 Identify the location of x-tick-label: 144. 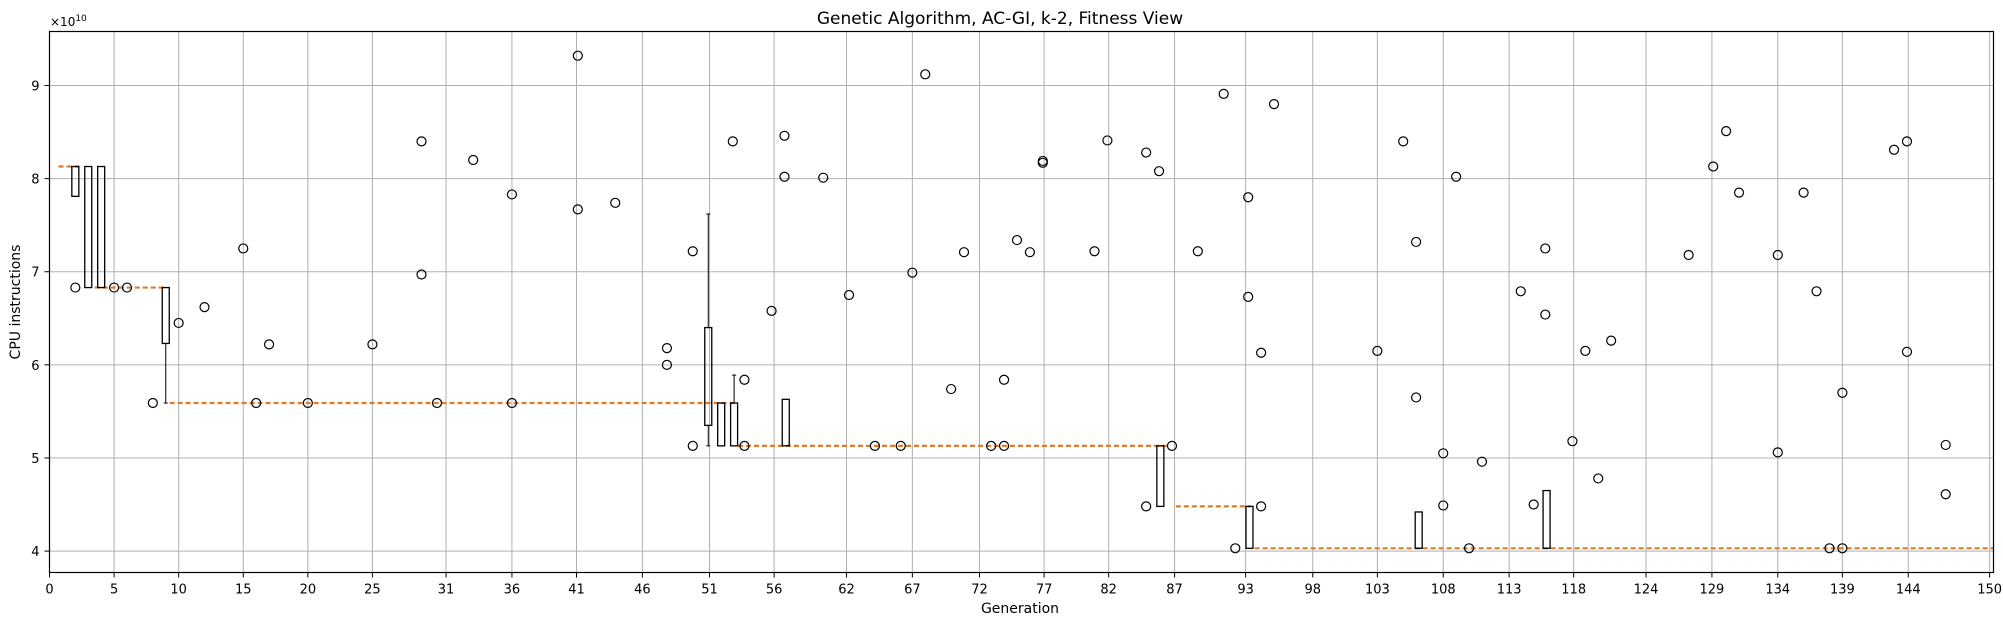
(1908, 590).